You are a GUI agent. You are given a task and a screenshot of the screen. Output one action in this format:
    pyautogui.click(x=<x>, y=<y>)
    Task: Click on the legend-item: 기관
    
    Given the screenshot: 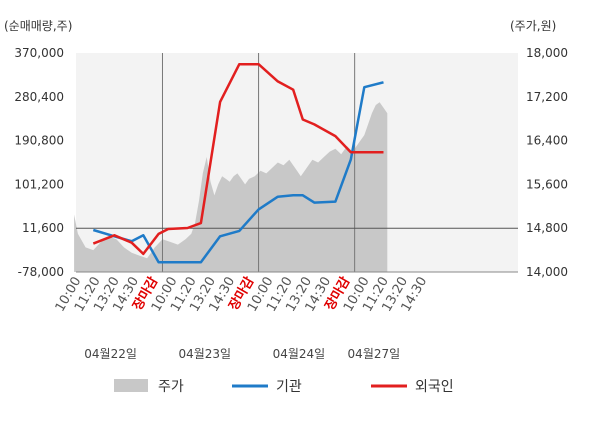 What is the action you would take?
    pyautogui.click(x=267, y=387)
    